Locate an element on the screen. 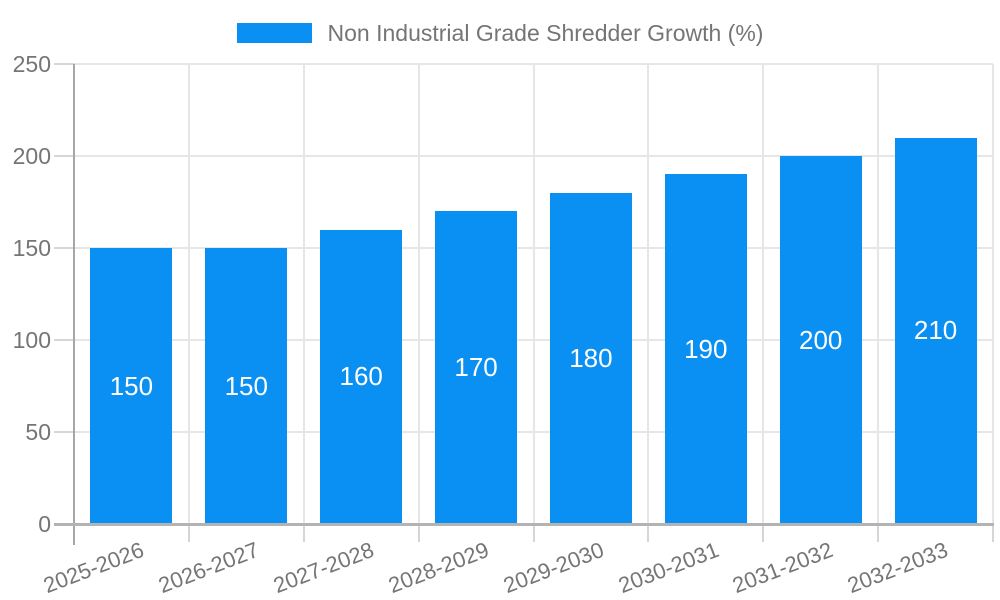 This screenshot has height=600, width=1000. bar: 190 is located at coordinates (705, 349).